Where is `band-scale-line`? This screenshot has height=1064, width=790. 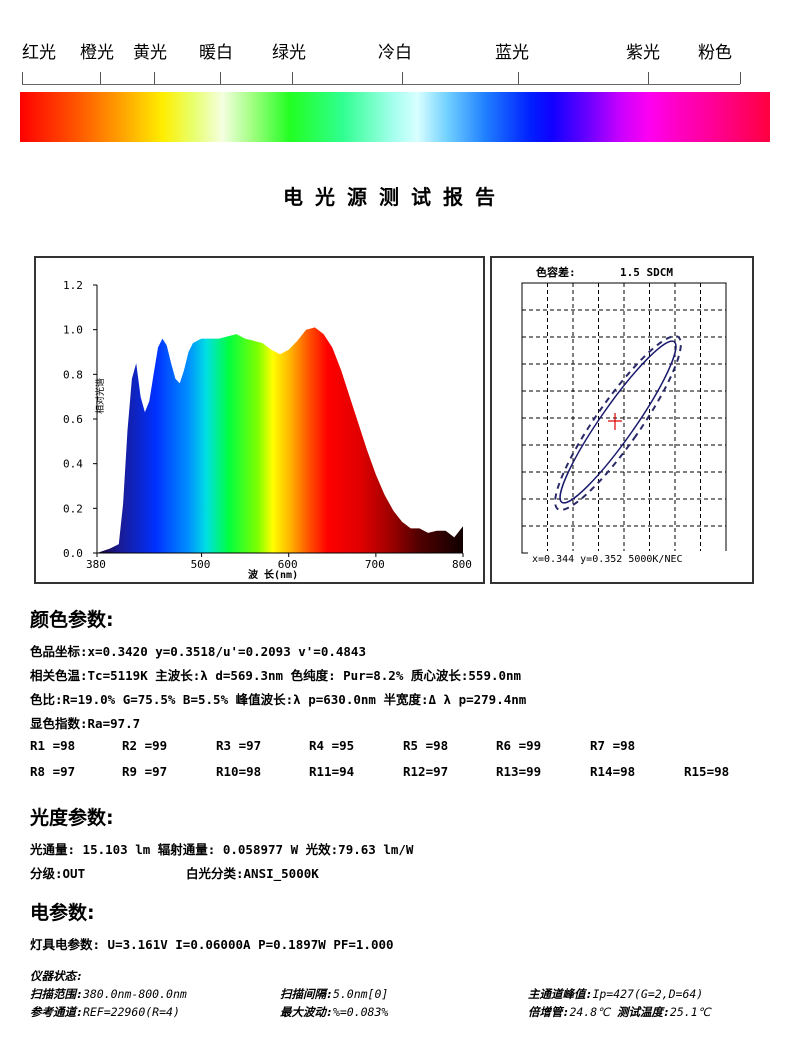
band-scale-line is located at coordinates (381, 84).